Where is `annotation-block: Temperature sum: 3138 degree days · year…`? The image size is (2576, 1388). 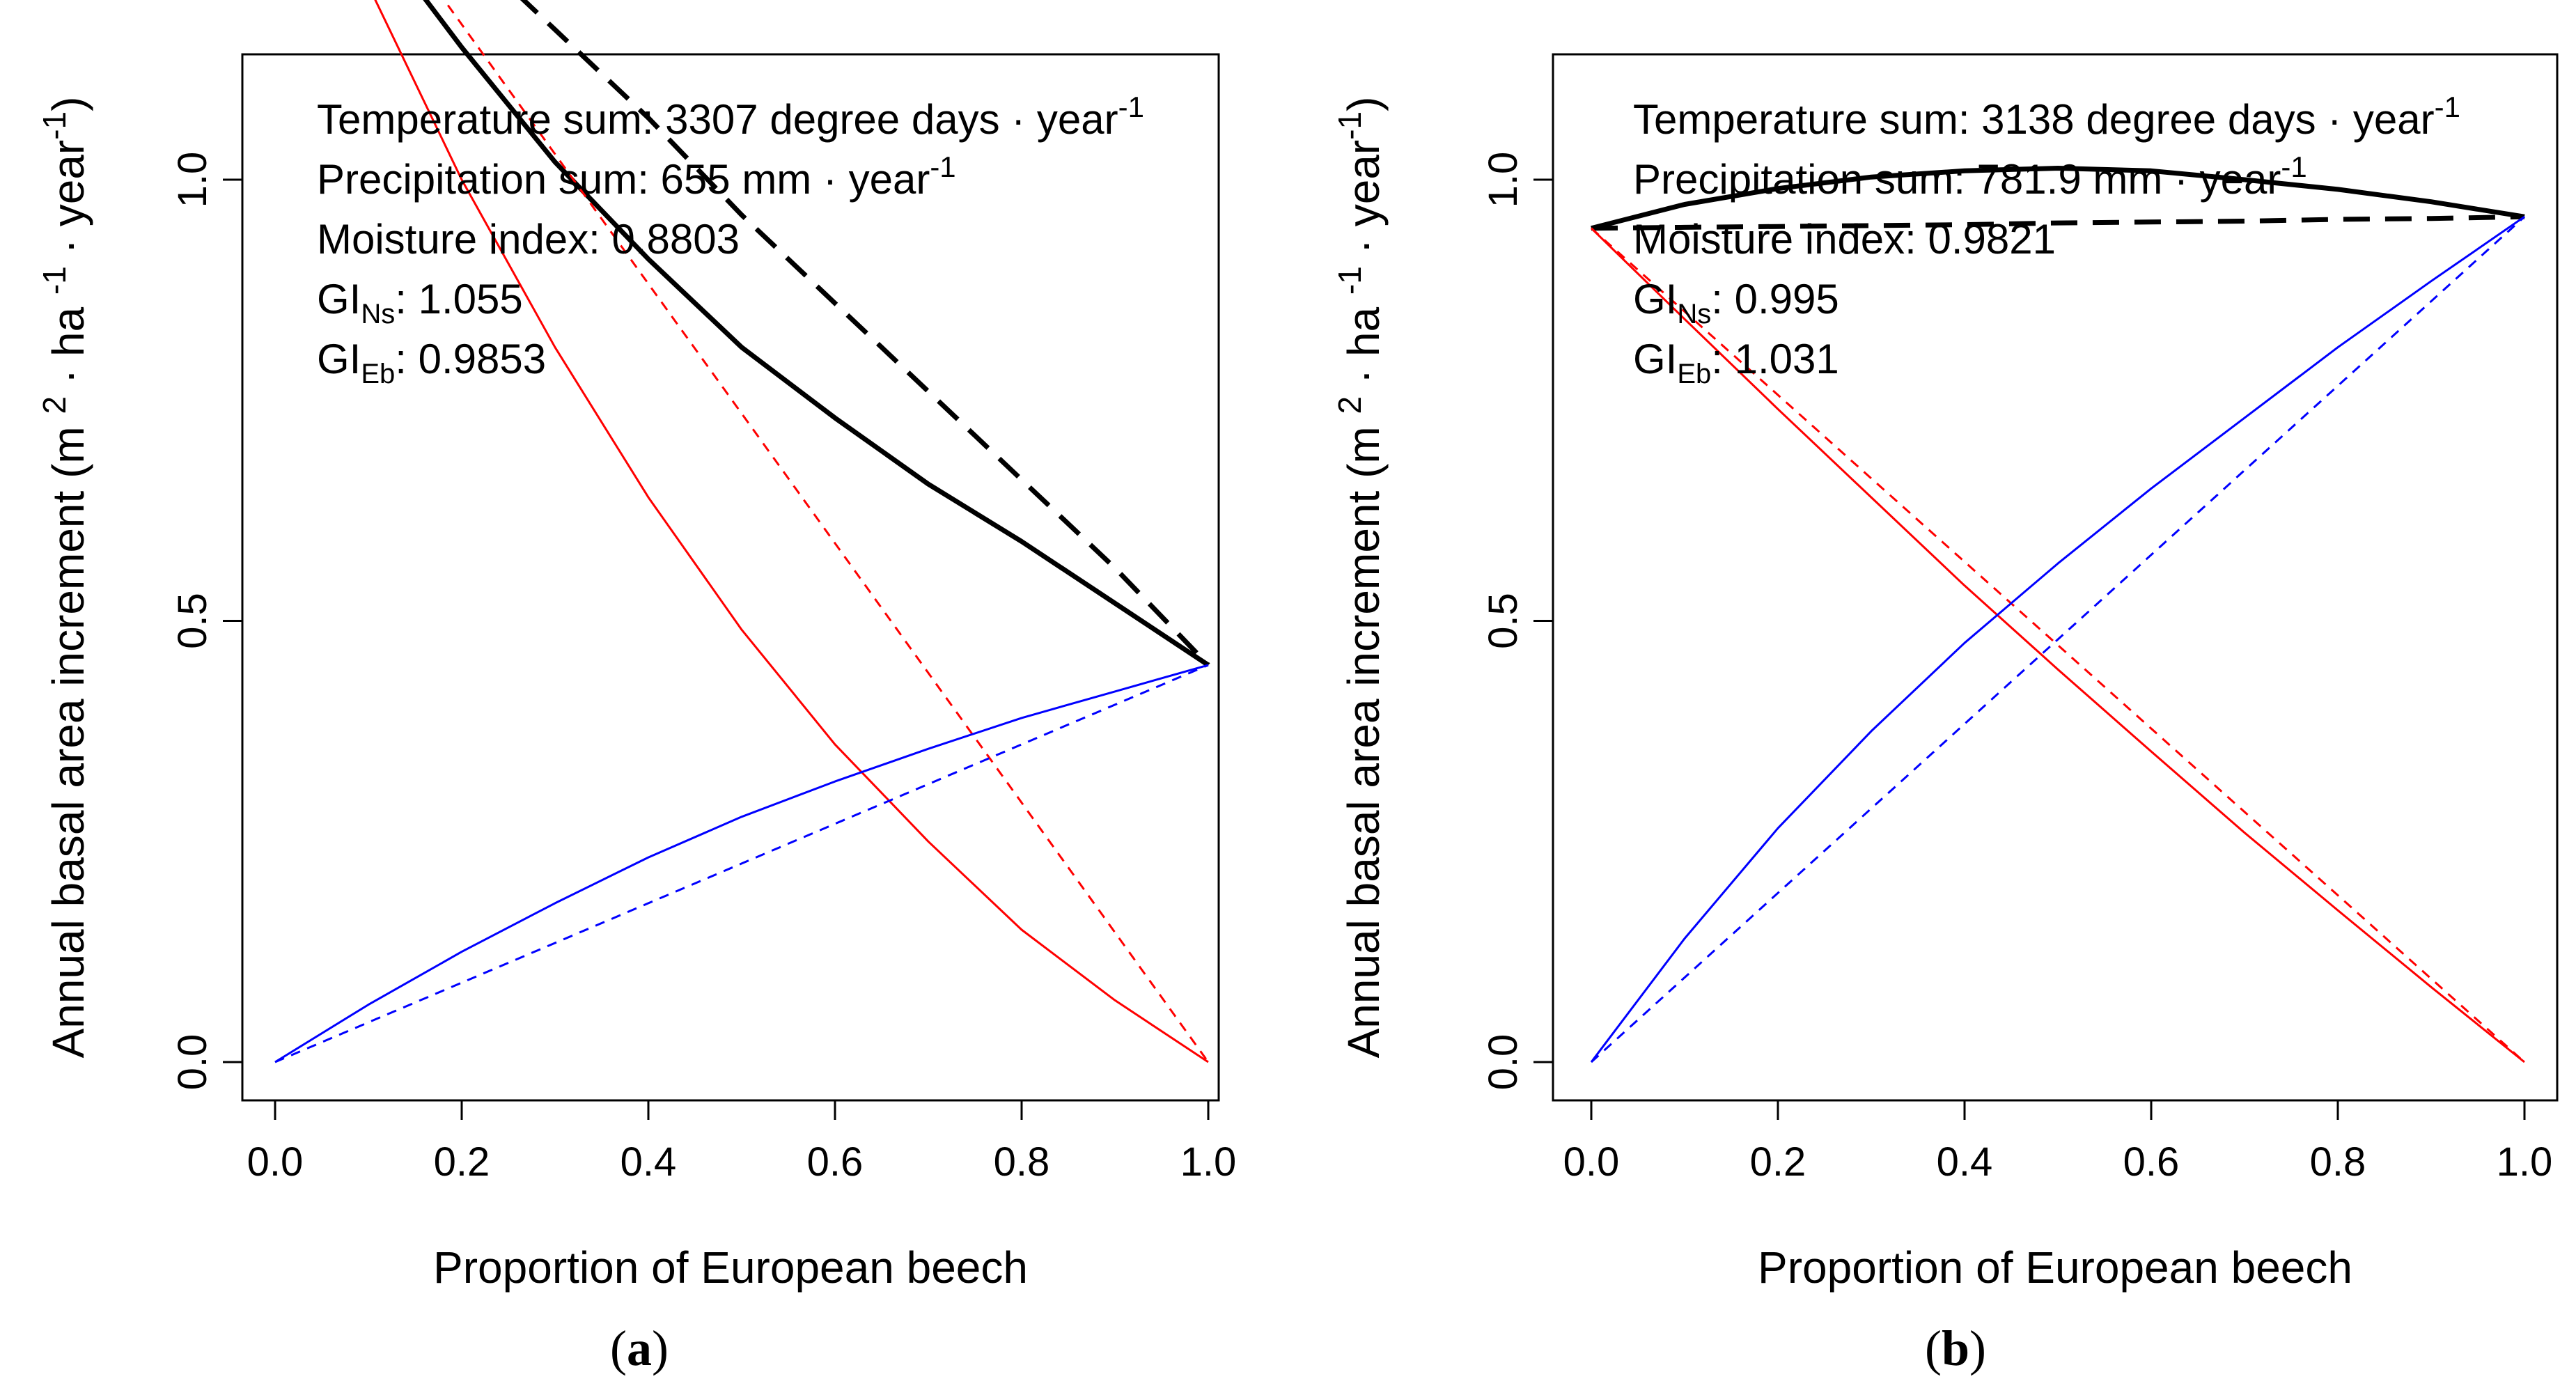 annotation-block: Temperature sum: 3138 degree days · year… is located at coordinates (2047, 240).